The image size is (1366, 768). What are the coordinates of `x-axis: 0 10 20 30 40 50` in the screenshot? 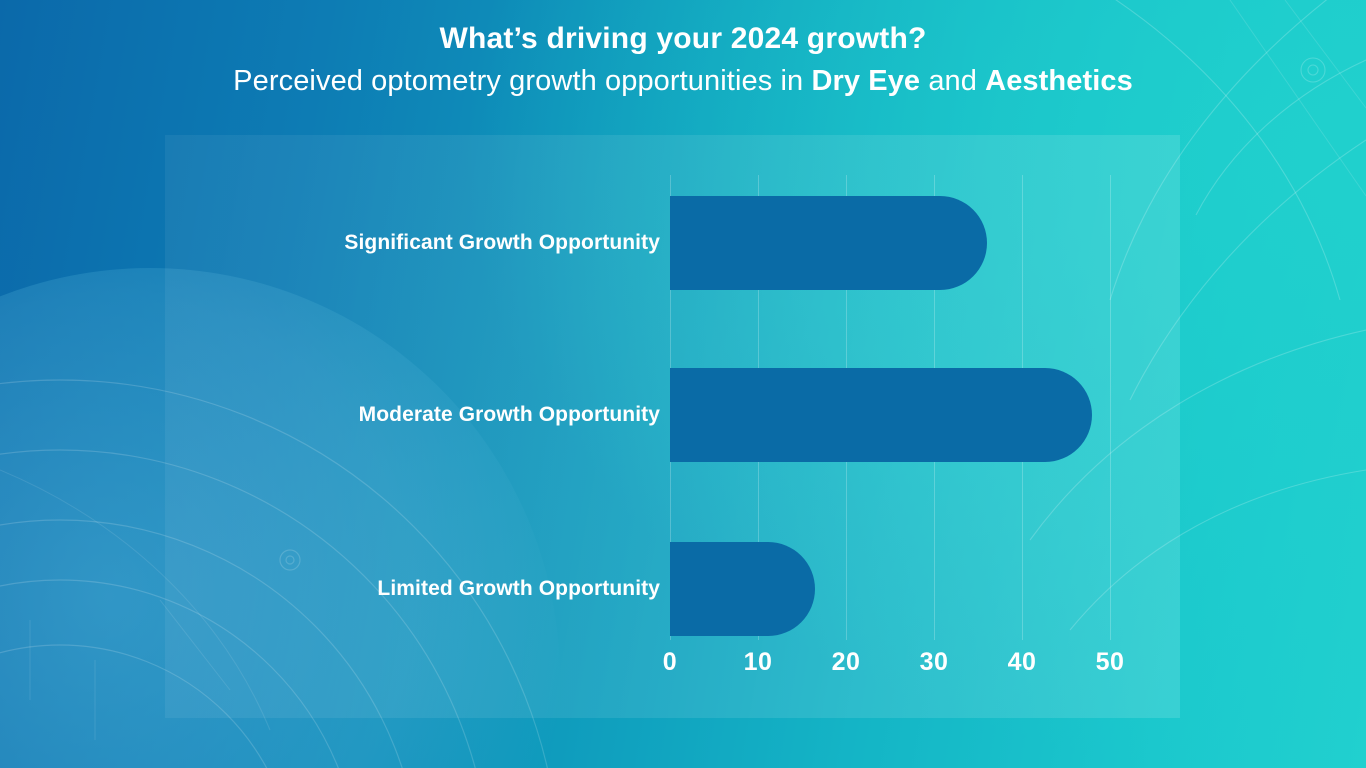 It's located at (672, 665).